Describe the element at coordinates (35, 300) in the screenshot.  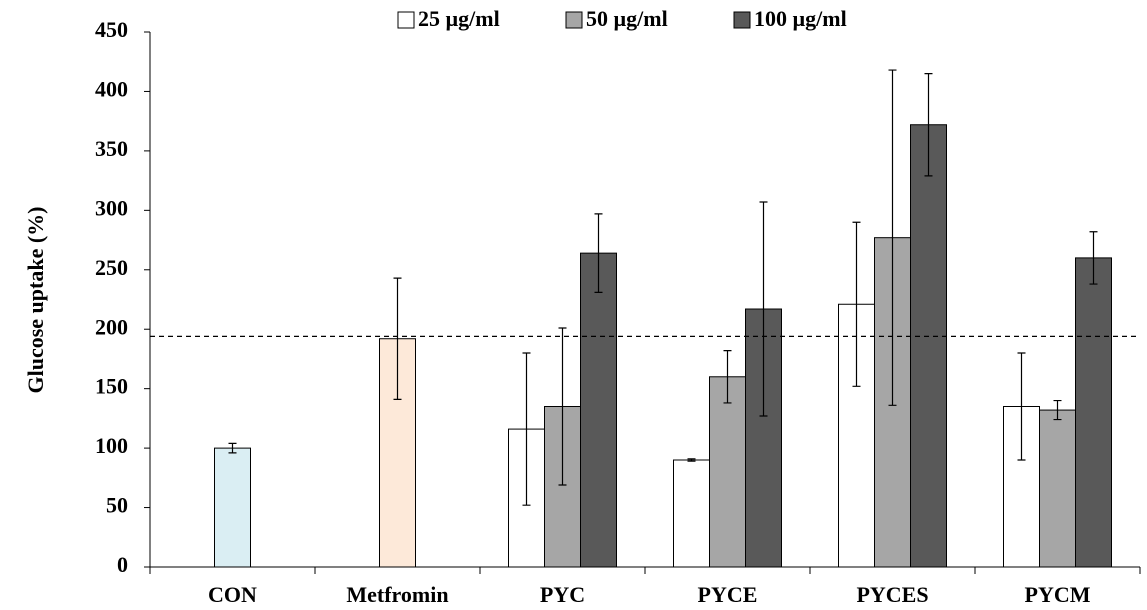
I see `y-axis-label: Glucose uptake (%)` at that location.